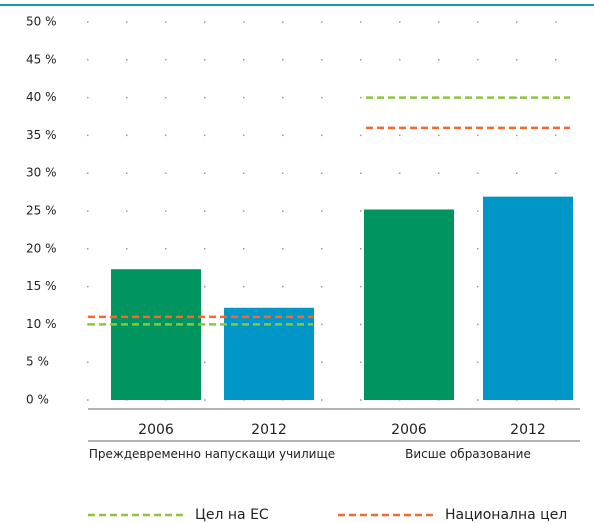 Image resolution: width=594 pixels, height=523 pixels. What do you see at coordinates (468, 454) in the screenshot?
I see `group-label: Висше образование` at bounding box center [468, 454].